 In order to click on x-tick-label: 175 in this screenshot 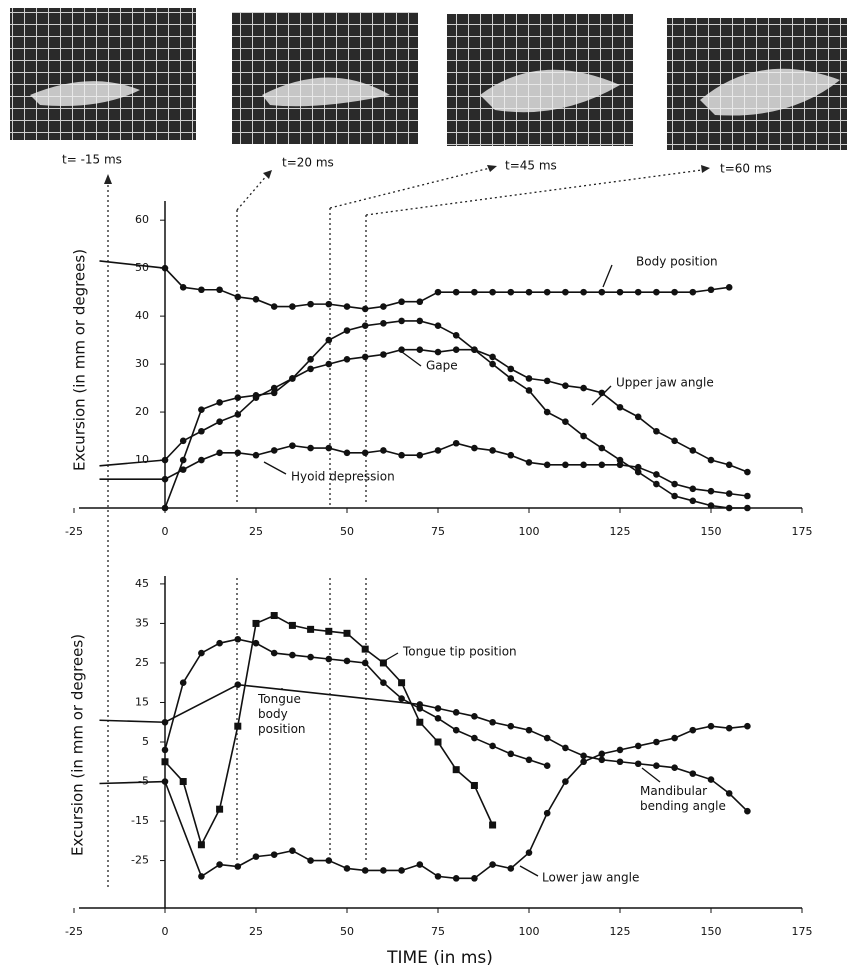, I will do `click(802, 931)`.